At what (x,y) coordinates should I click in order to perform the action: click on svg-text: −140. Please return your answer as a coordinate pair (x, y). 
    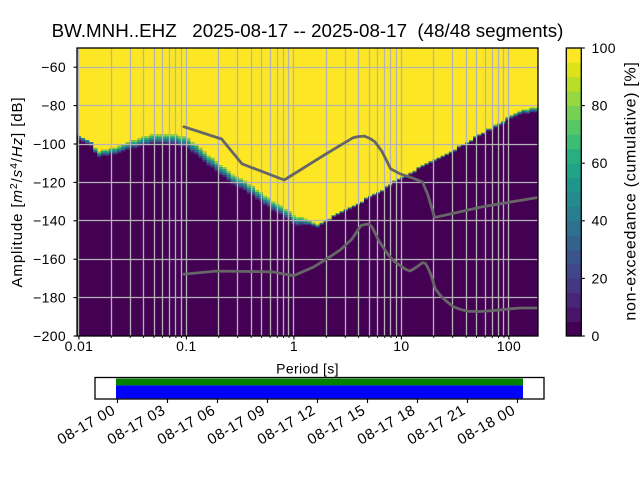
    Looking at the image, I should click on (49, 221).